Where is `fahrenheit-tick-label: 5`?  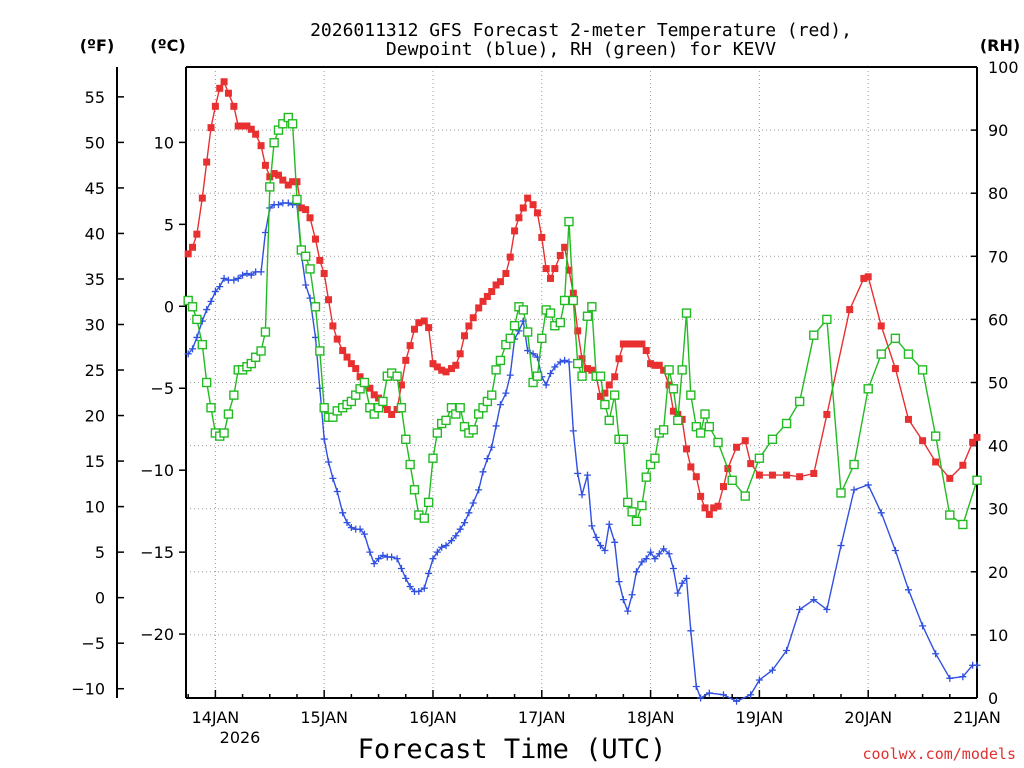 fahrenheit-tick-label: 5 is located at coordinates (100, 552).